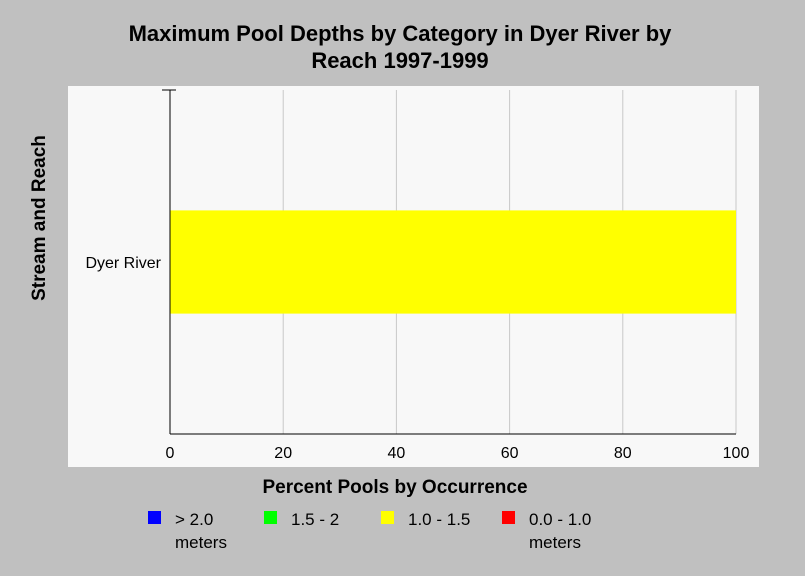  Describe the element at coordinates (395, 487) in the screenshot. I see `x-axis-label: Percent Pools by Occurrence` at that location.